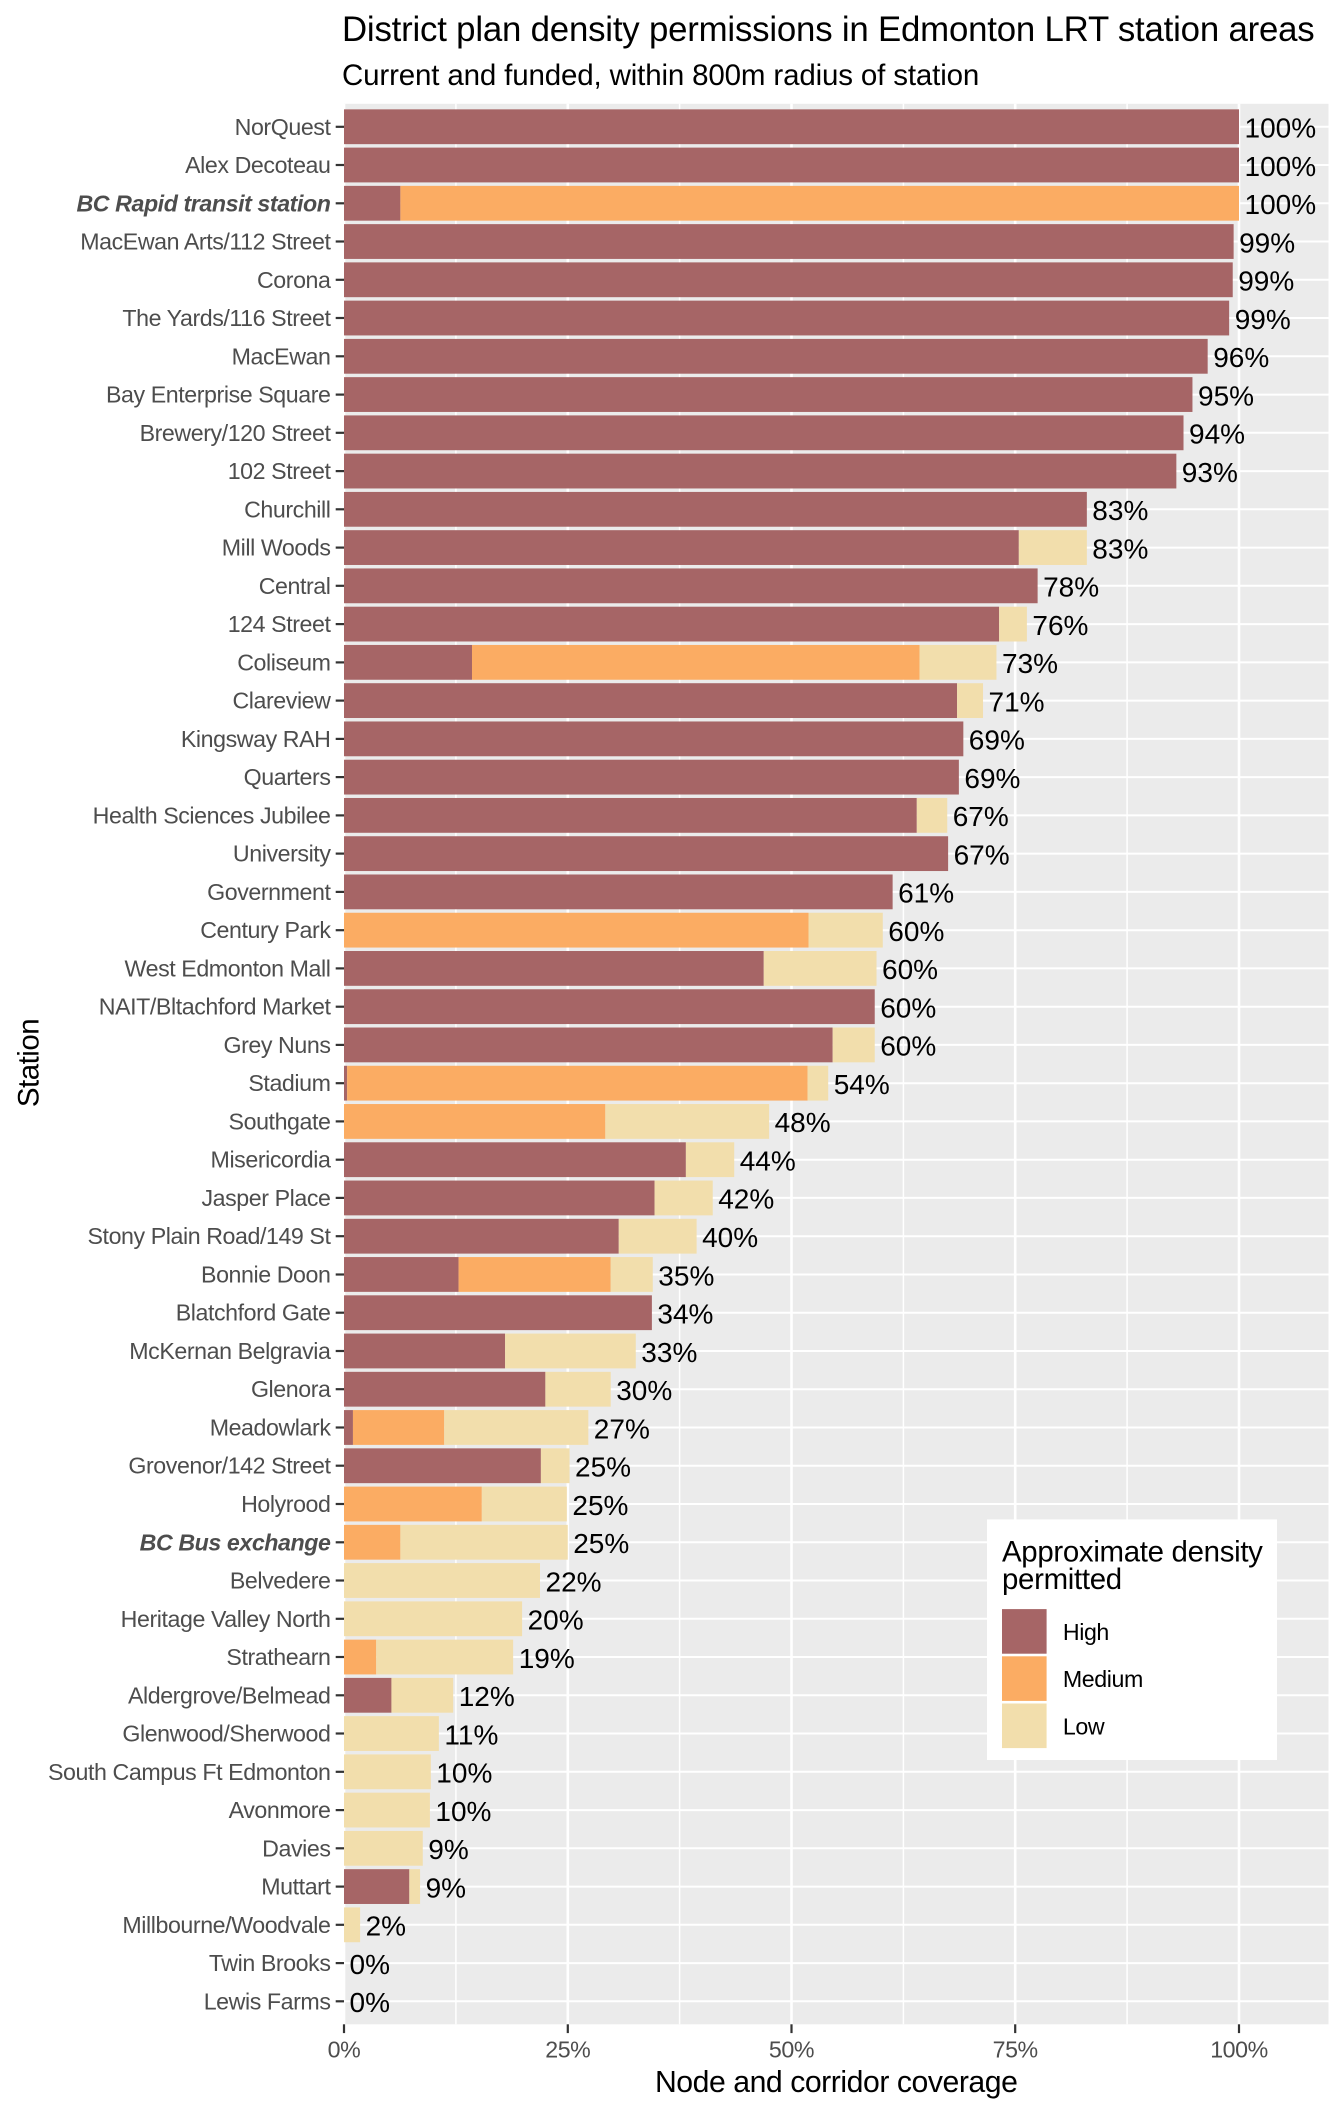 This screenshot has height=2117, width=1344. I want to click on svg-text: Twin Brooks, so click(270, 1963).